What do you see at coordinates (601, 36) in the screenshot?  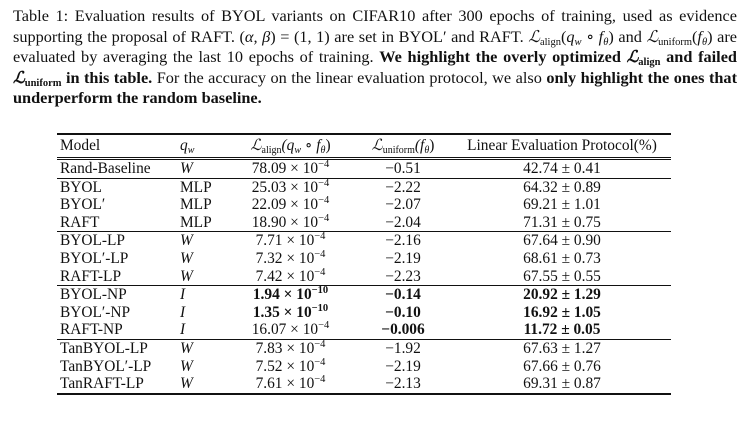 I see `caption-f: f` at bounding box center [601, 36].